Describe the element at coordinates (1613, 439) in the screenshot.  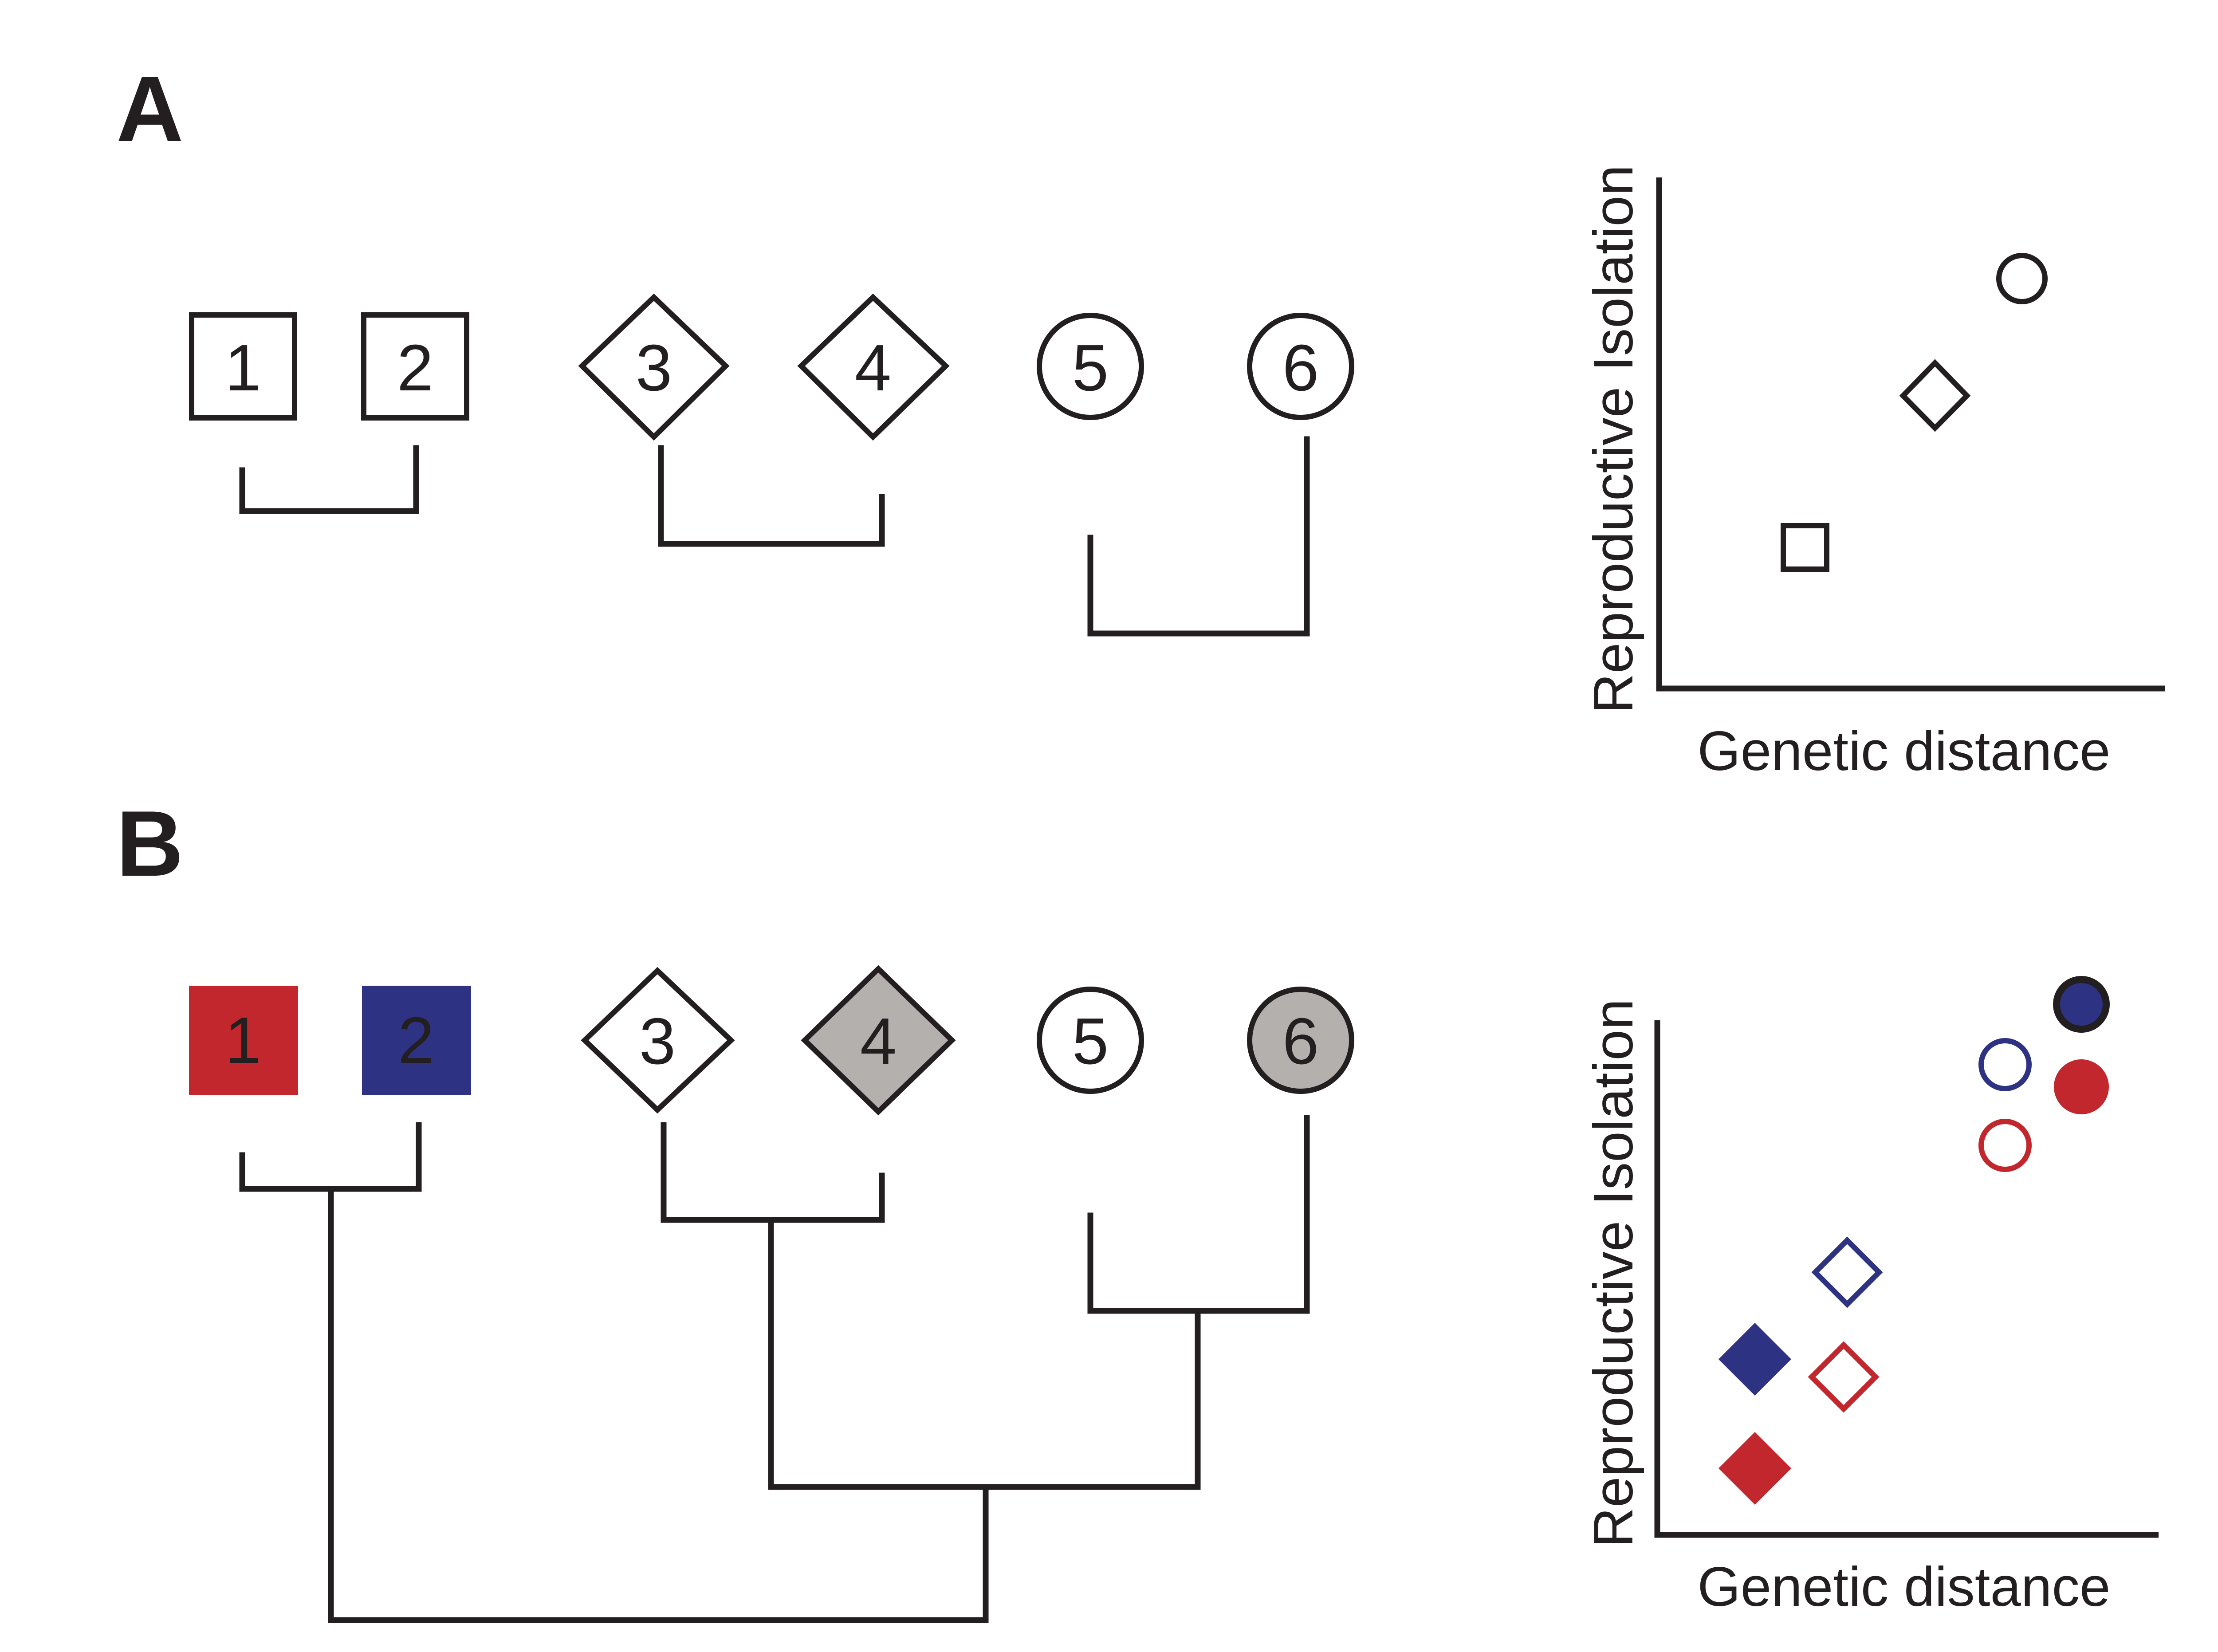
I see `panel-a-y-axis-label: Reproductive Isolation` at that location.